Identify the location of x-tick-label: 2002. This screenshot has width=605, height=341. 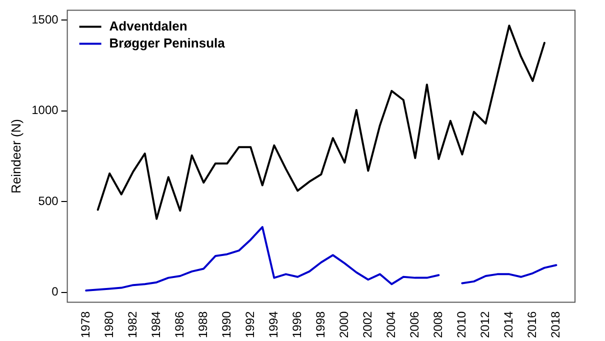
(367, 324).